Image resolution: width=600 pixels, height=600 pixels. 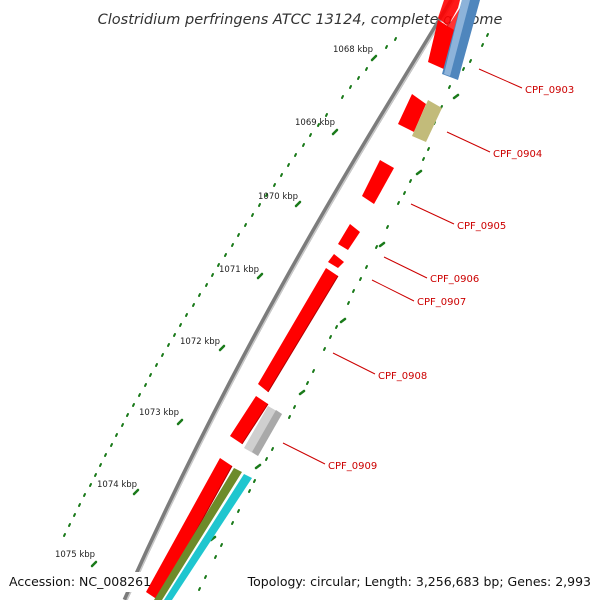 What do you see at coordinates (427, 121) in the screenshot?
I see `olive-feature` at bounding box center [427, 121].